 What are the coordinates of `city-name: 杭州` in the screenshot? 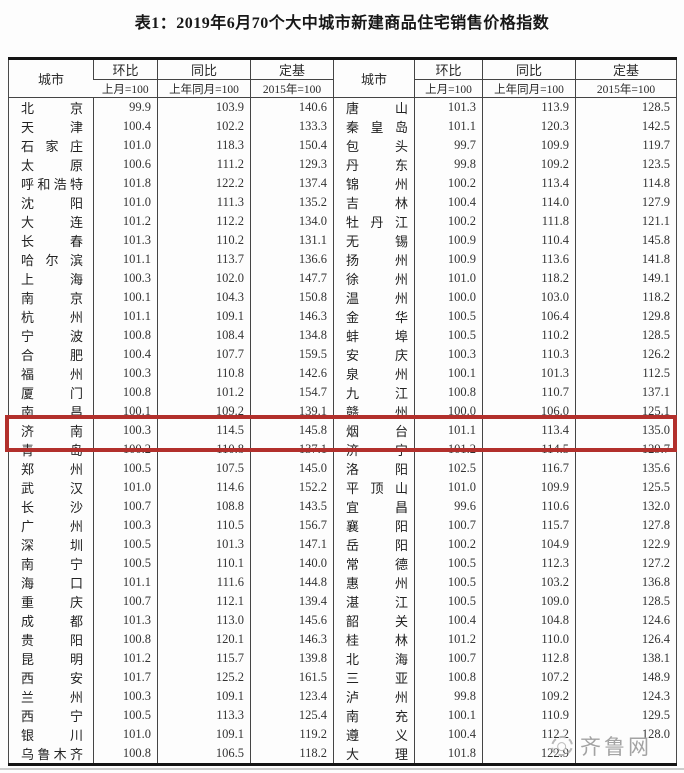 It's located at (52, 317).